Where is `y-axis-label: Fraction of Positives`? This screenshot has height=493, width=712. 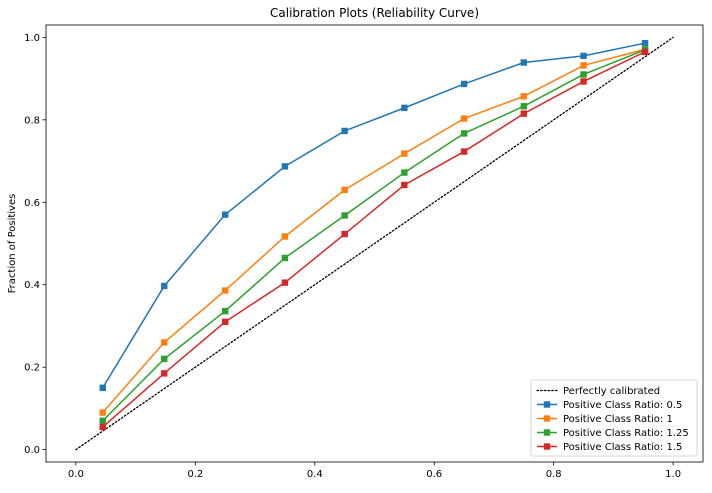
y-axis-label: Fraction of Positives is located at coordinates (12, 244).